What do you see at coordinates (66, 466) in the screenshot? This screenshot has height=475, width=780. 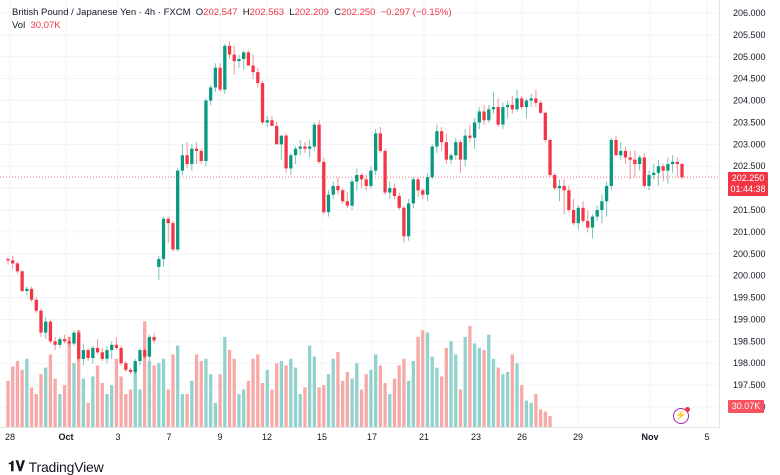 I see `brand-name: TradingView` at bounding box center [66, 466].